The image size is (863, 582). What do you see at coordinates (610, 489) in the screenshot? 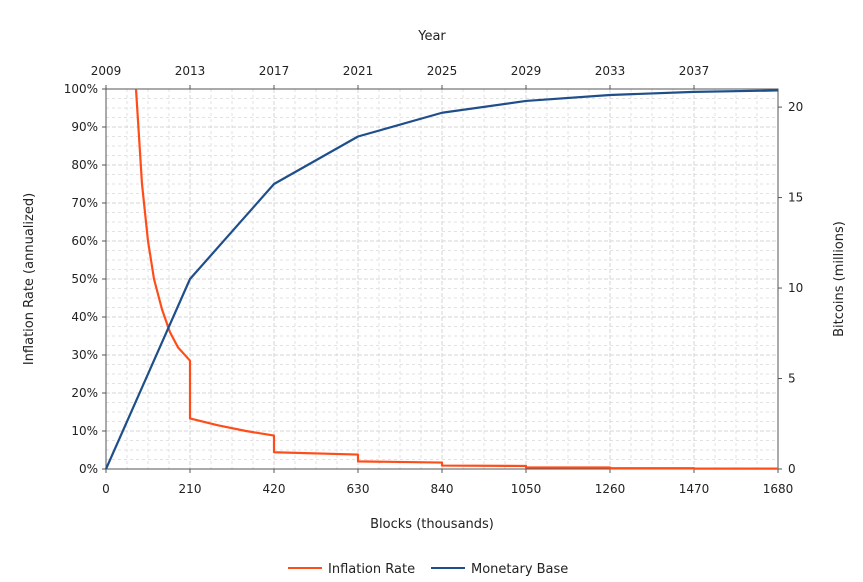
I see `x-tick-label: 1260` at bounding box center [610, 489].